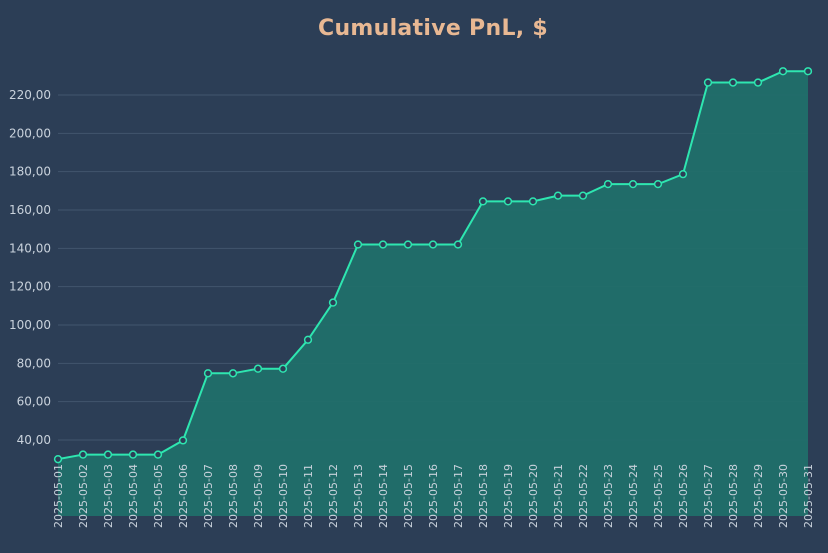 The width and height of the screenshot is (828, 553). Describe the element at coordinates (608, 496) in the screenshot. I see `x-tick-label: 2025-05-23` at that location.